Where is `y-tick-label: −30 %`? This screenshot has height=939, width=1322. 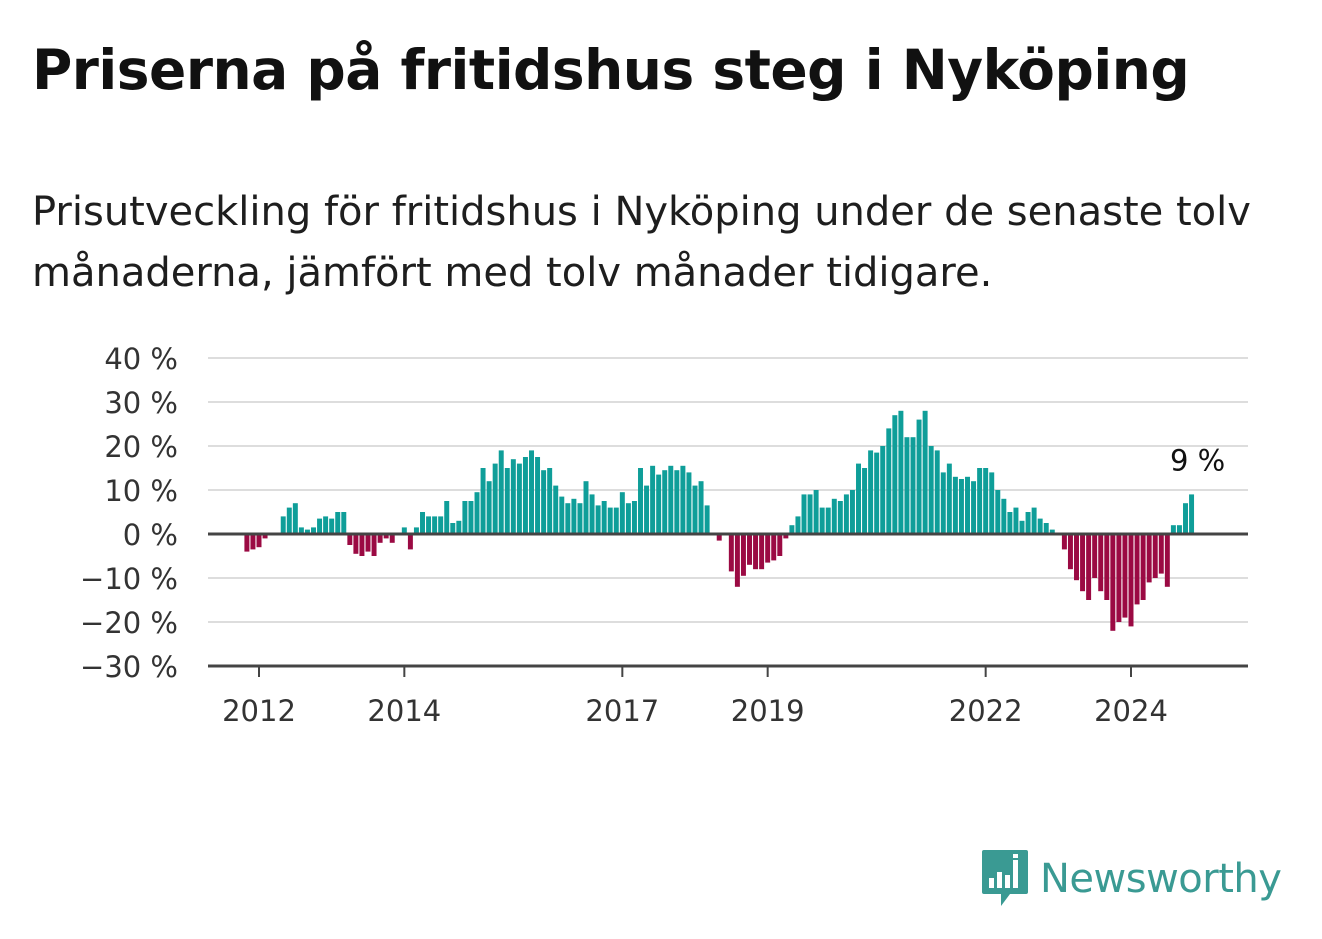 y-tick-label: −30 % is located at coordinates (129, 667).